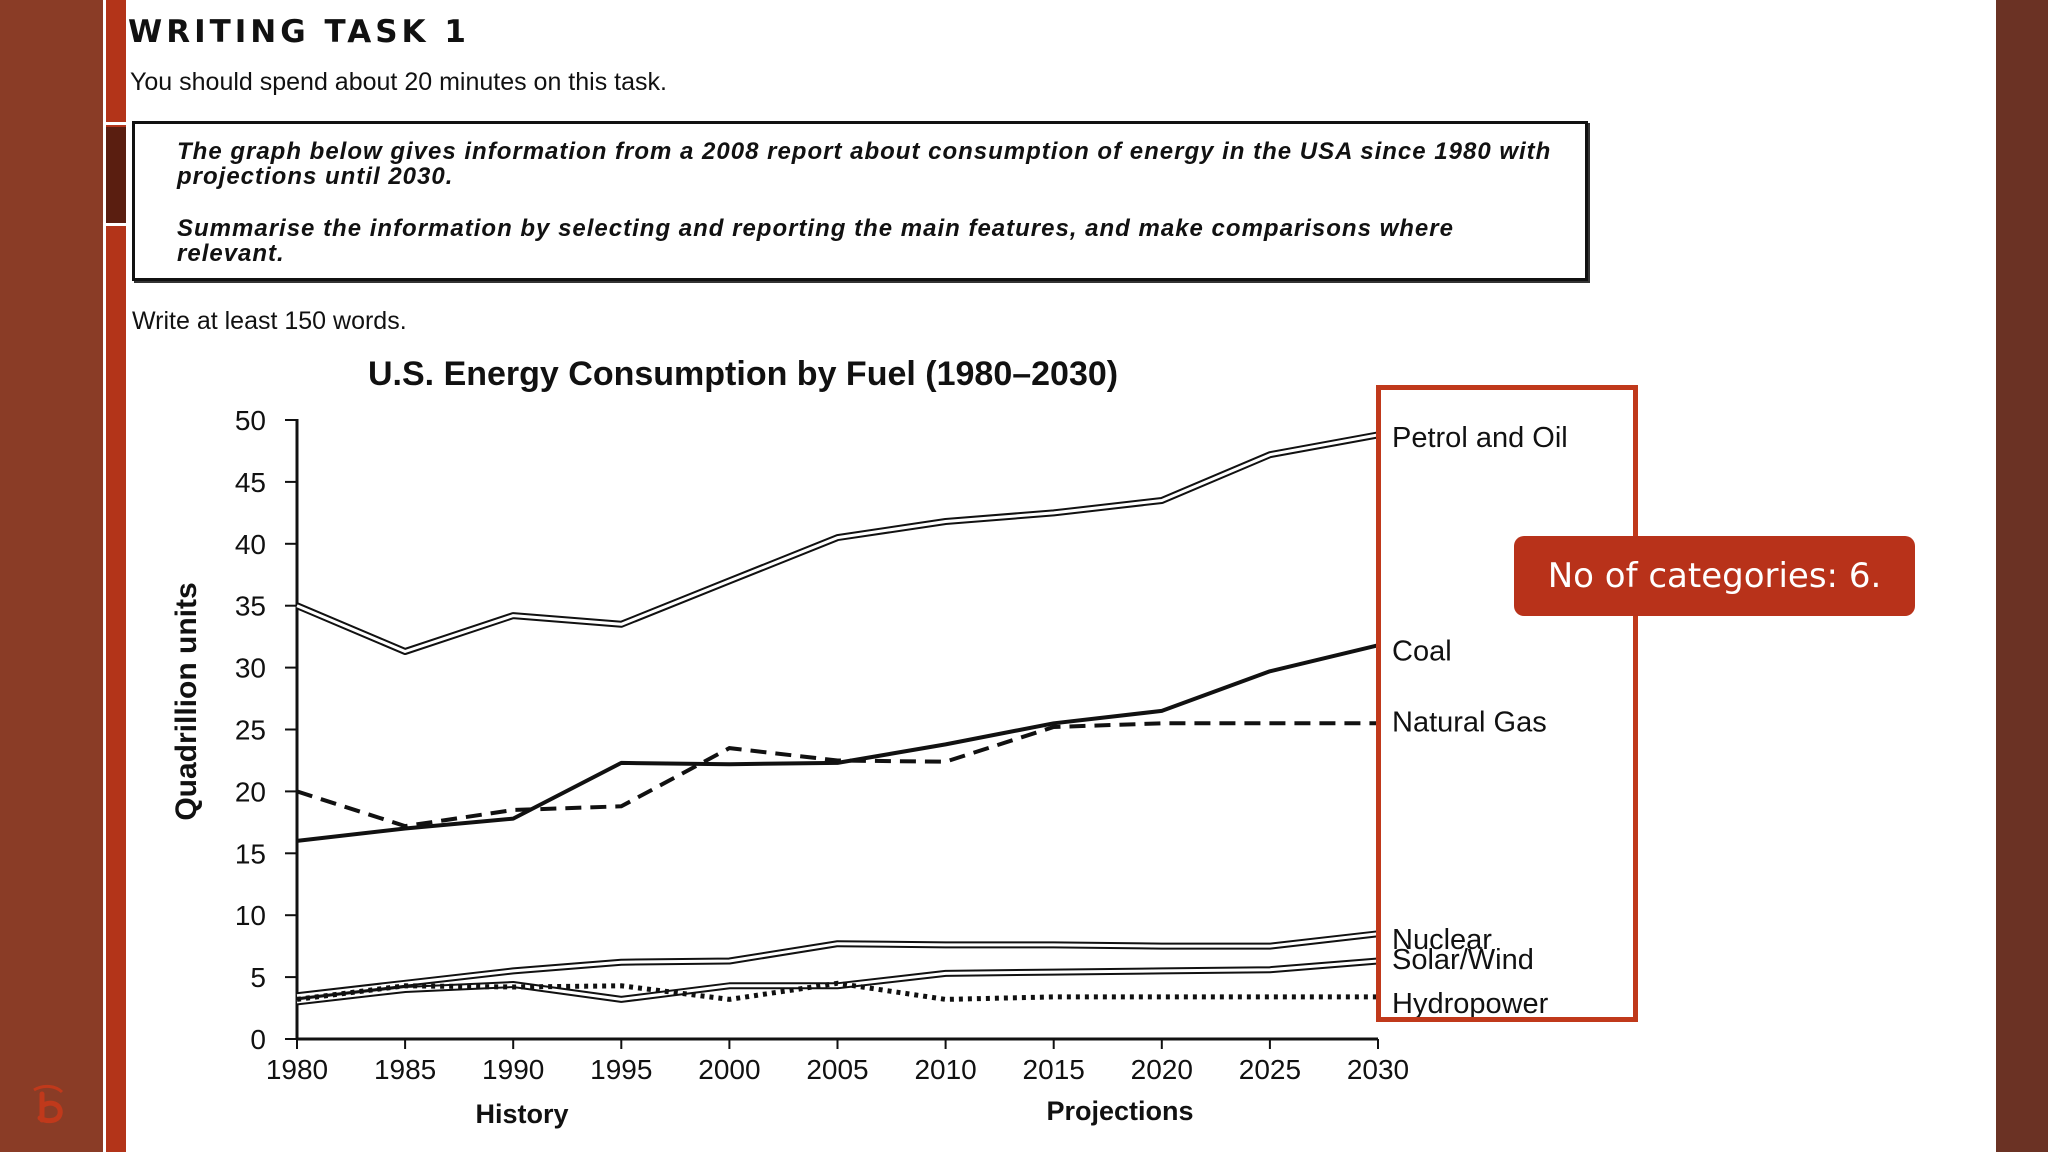  What do you see at coordinates (513, 1069) in the screenshot?
I see `x-tick-label: 1990` at bounding box center [513, 1069].